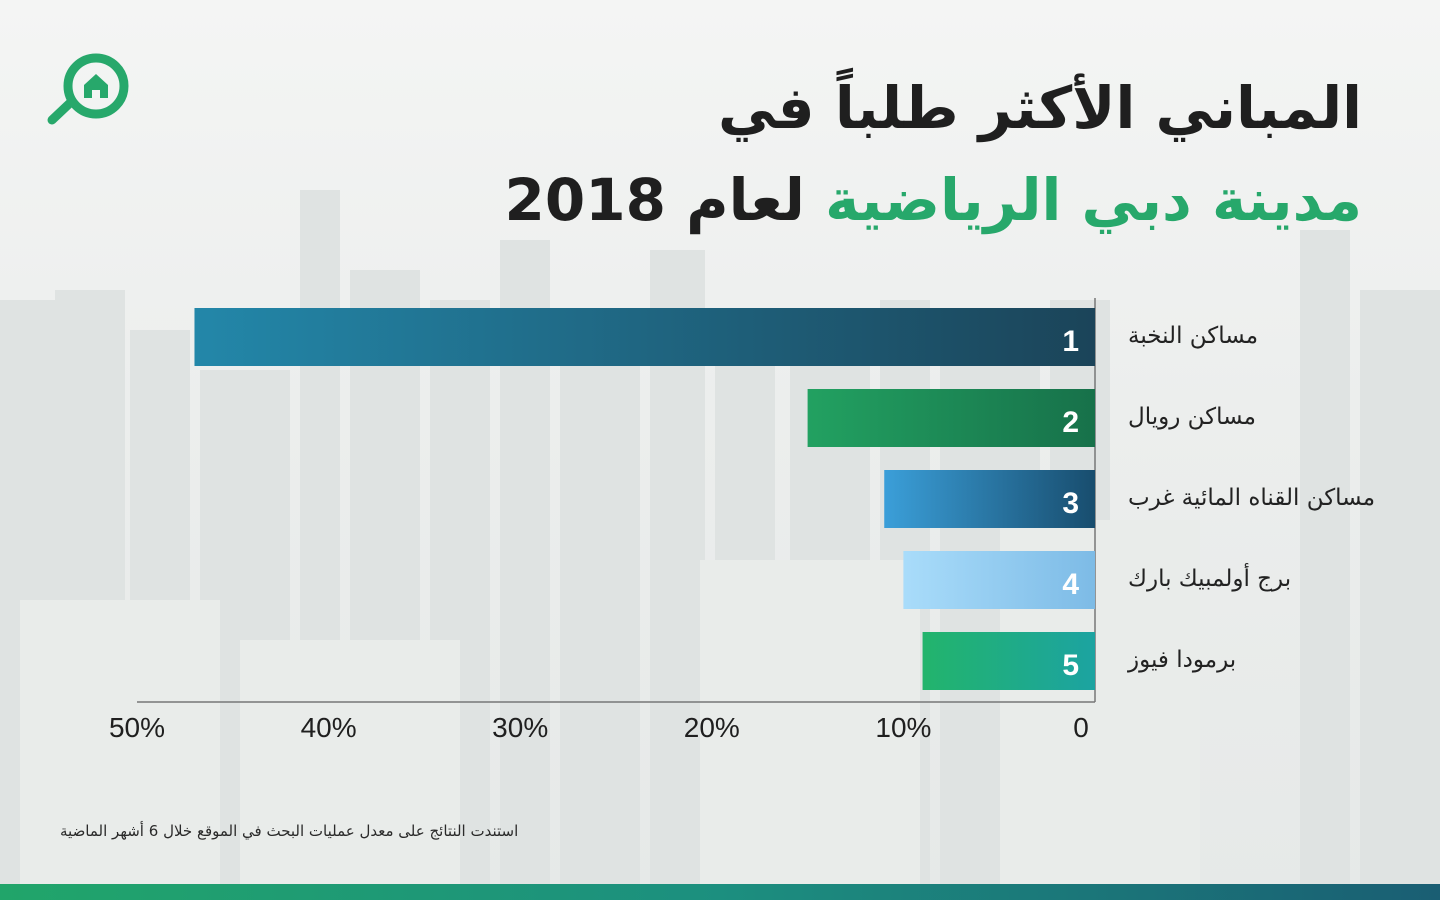 Image resolution: width=1440 pixels, height=900 pixels. I want to click on title-line-1: المباني الأكثر طلباً في, so click(1039, 108).